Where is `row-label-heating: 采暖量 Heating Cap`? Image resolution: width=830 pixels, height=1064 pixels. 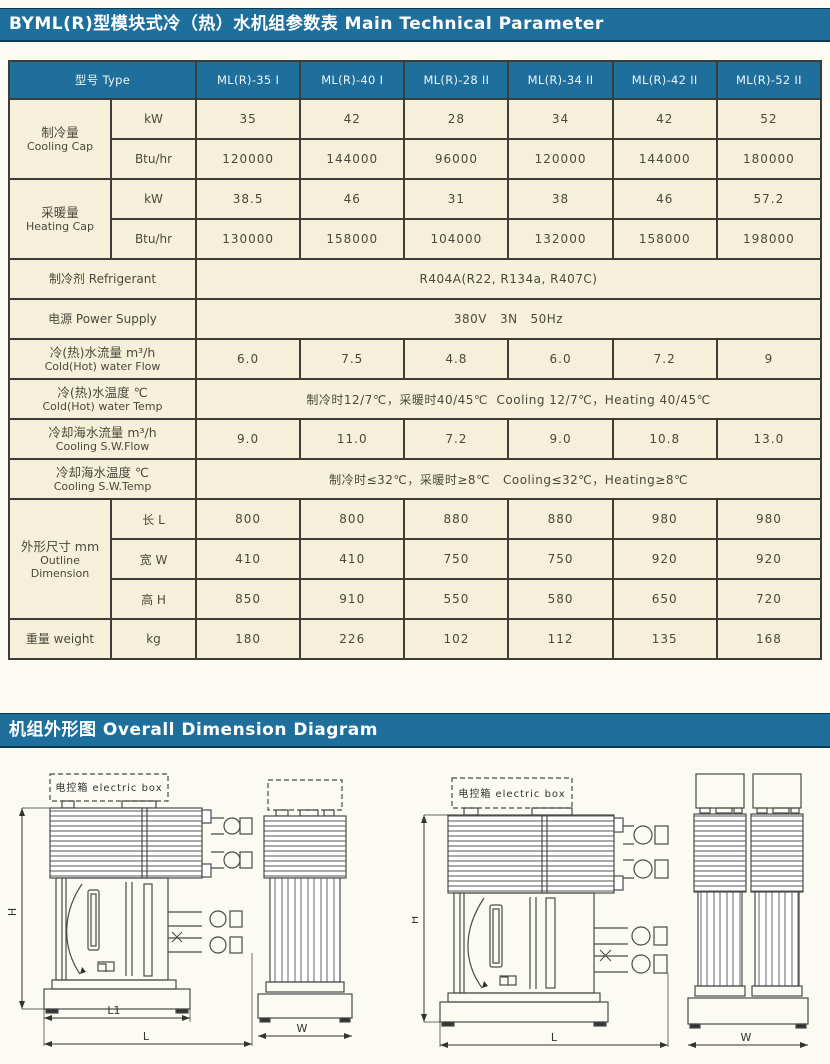 row-label-heating: 采暖量 Heating Cap is located at coordinates (60, 219).